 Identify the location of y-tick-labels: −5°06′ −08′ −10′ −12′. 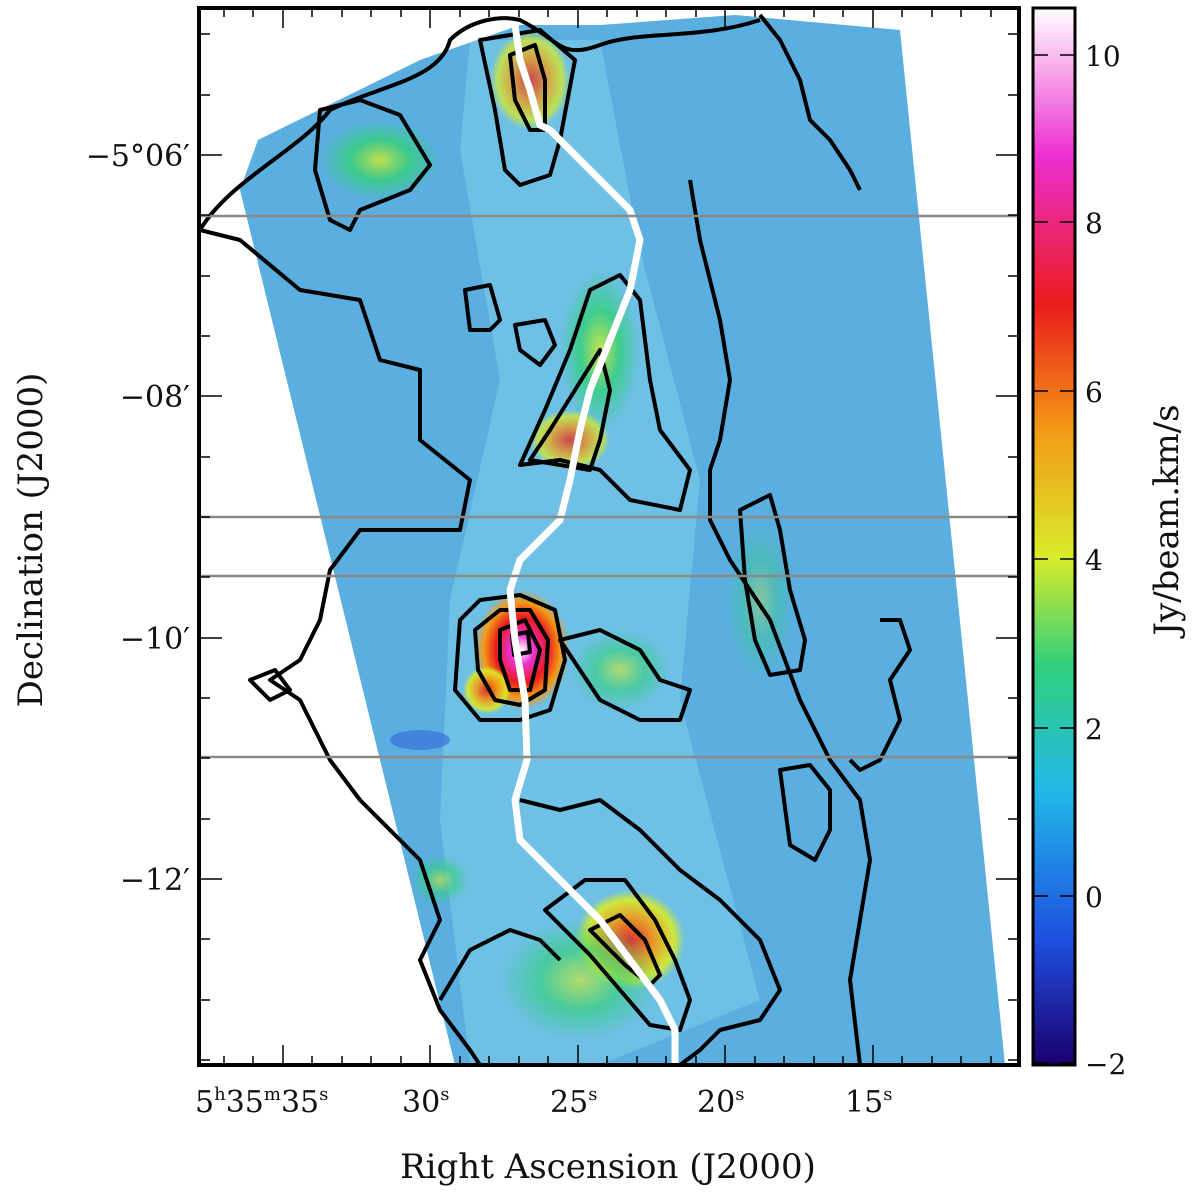
(138, 518).